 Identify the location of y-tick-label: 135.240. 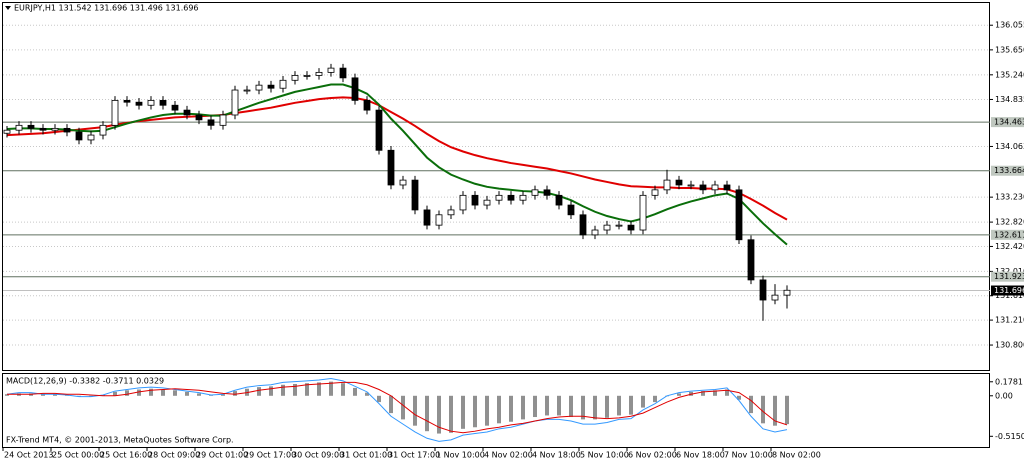
(1009, 74).